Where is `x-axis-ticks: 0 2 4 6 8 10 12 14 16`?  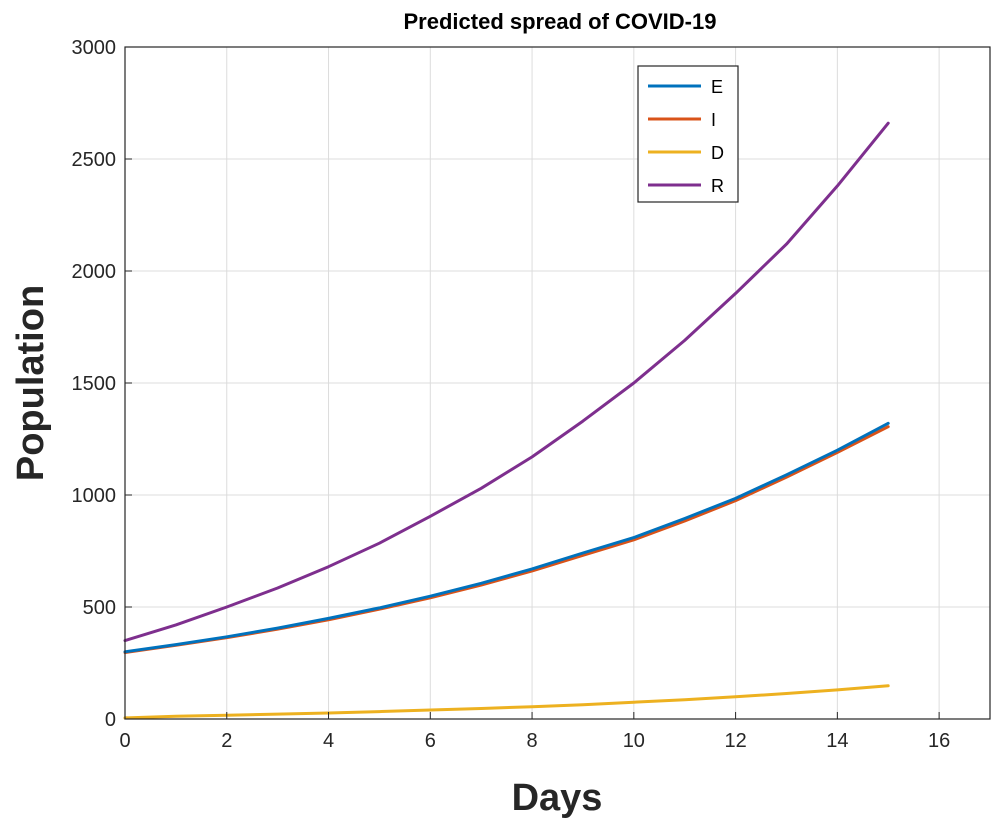 x-axis-ticks: 0 2 4 6 8 10 12 14 16 is located at coordinates (534, 732).